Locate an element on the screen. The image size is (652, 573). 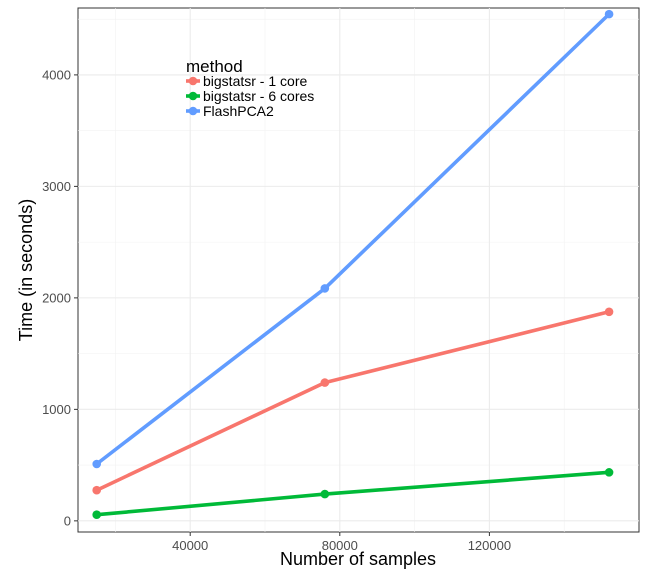
y-tick-label: 0 is located at coordinates (67, 520).